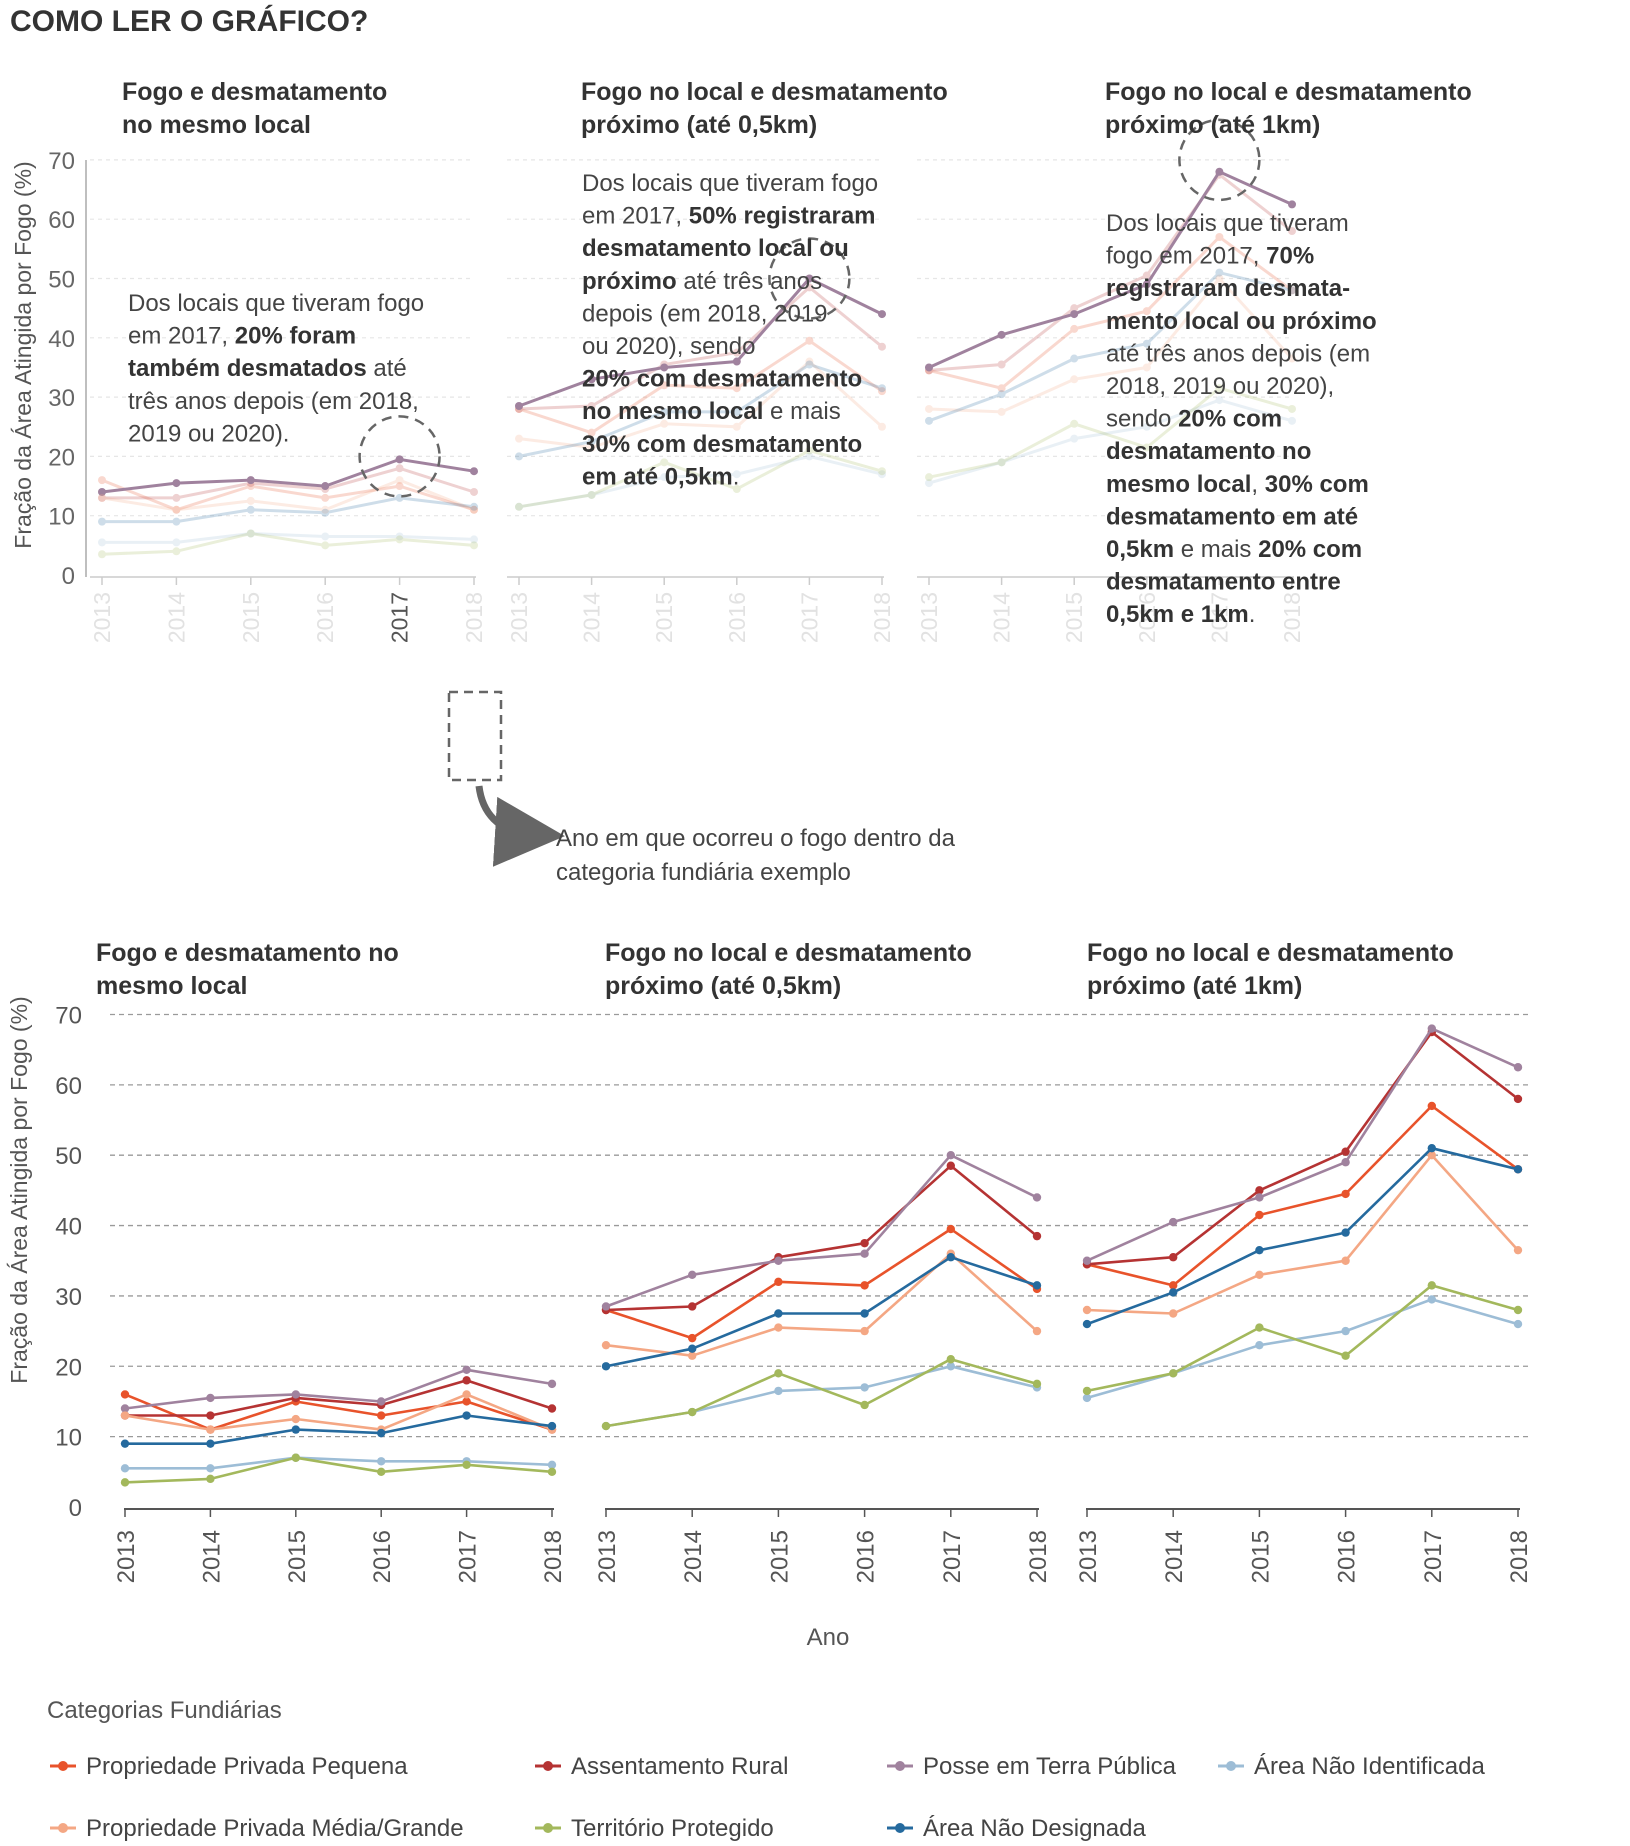 The image size is (1630, 1846). I want to click on panel-title: próximo (até 0,5km), so click(723, 986).